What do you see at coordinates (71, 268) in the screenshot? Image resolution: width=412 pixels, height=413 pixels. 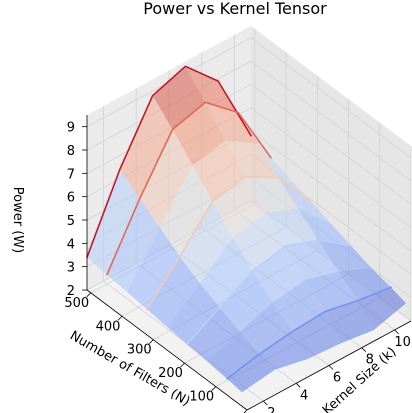 I see `z-tick-label: 3` at bounding box center [71, 268].